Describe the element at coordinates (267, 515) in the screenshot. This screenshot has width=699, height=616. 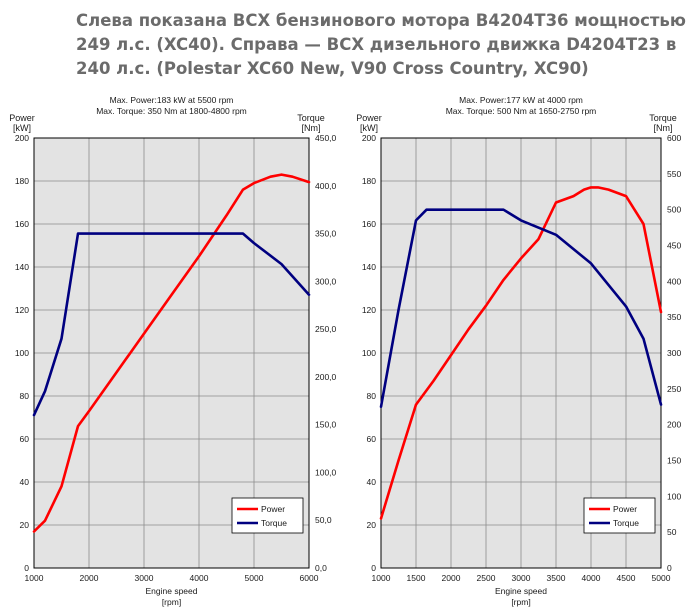
I see `legend: Power Torque` at that location.